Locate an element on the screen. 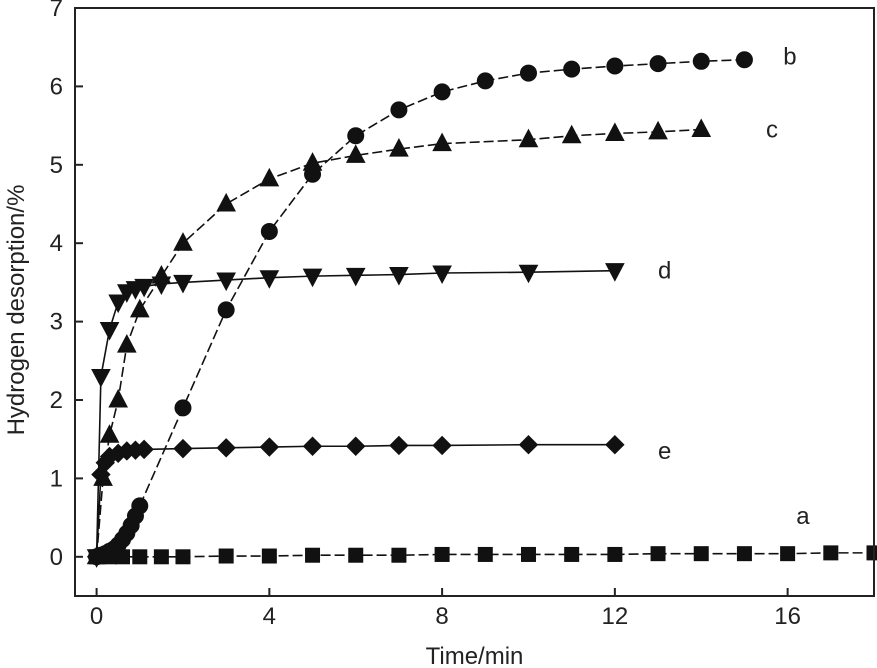  x-tick-label: 4 is located at coordinates (269, 616).